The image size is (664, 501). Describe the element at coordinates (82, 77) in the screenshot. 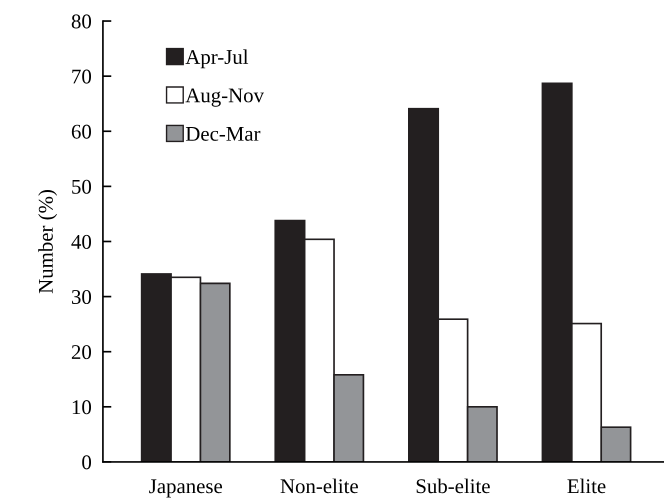

I see `y-tick-label: 70` at that location.